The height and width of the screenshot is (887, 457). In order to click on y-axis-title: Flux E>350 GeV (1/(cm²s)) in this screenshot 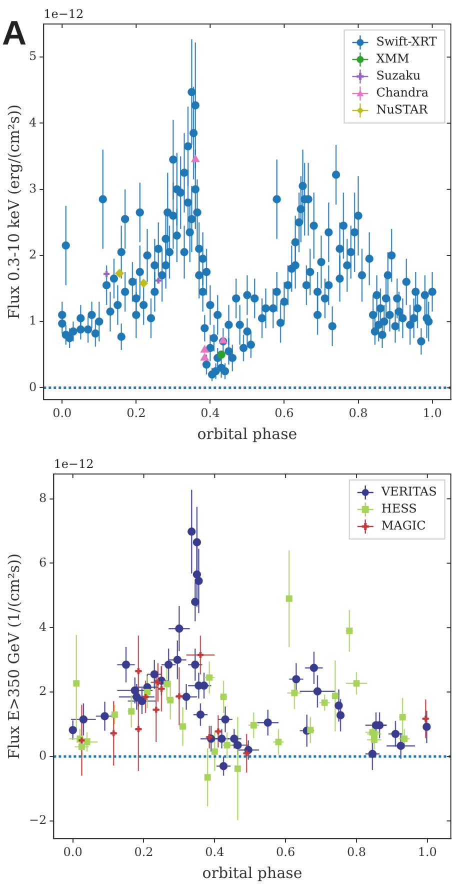, I will do `click(13, 656)`.